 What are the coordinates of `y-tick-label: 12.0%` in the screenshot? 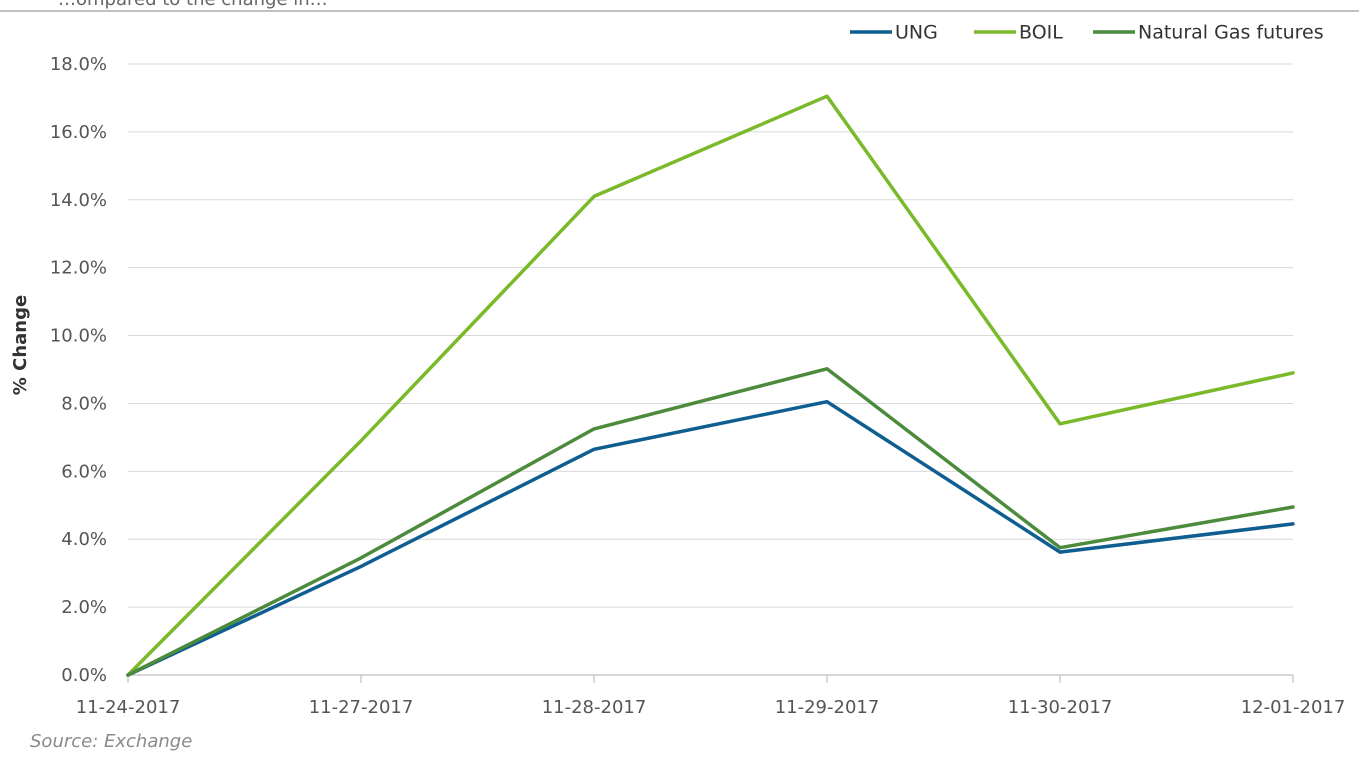 It's located at (78, 268).